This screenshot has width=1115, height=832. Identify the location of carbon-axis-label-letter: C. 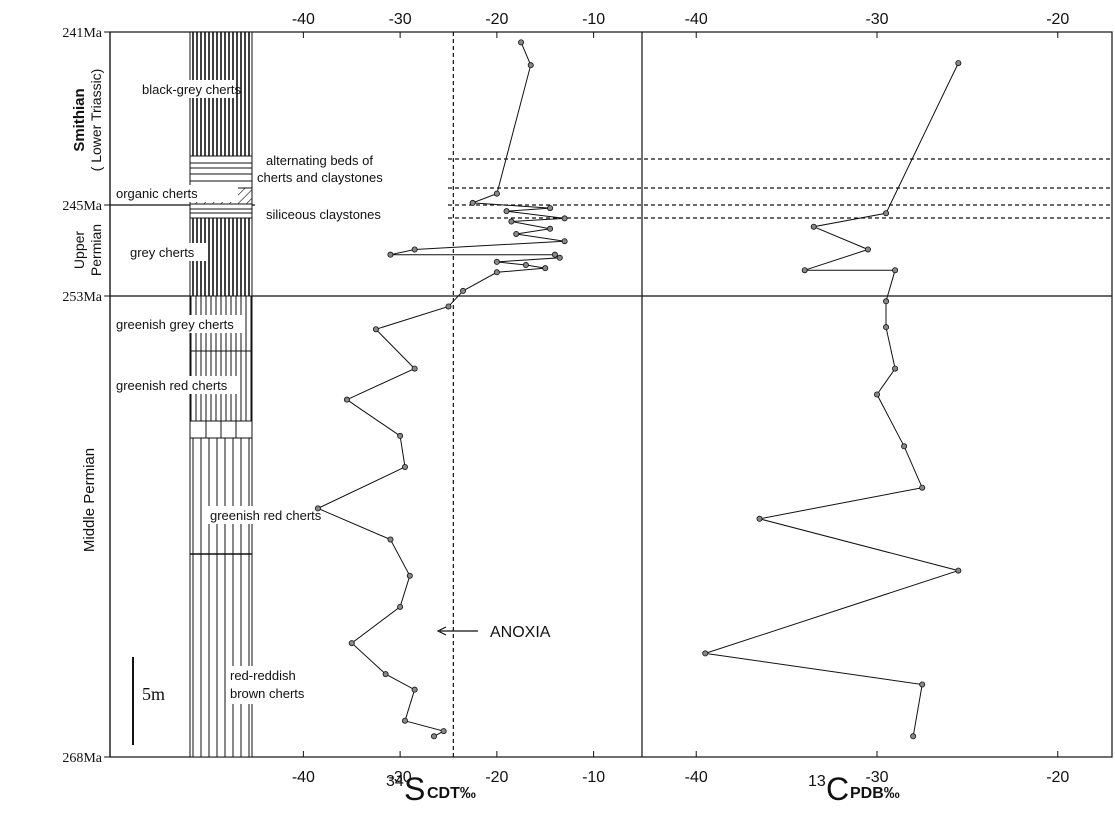
(837, 789).